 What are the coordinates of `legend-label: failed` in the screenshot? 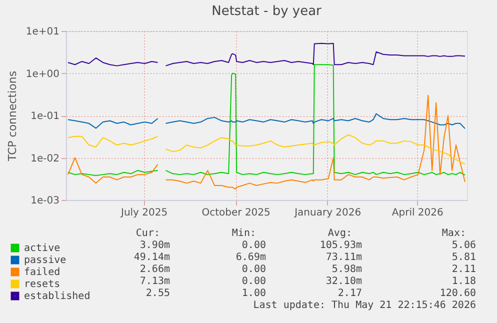 It's located at (42, 272).